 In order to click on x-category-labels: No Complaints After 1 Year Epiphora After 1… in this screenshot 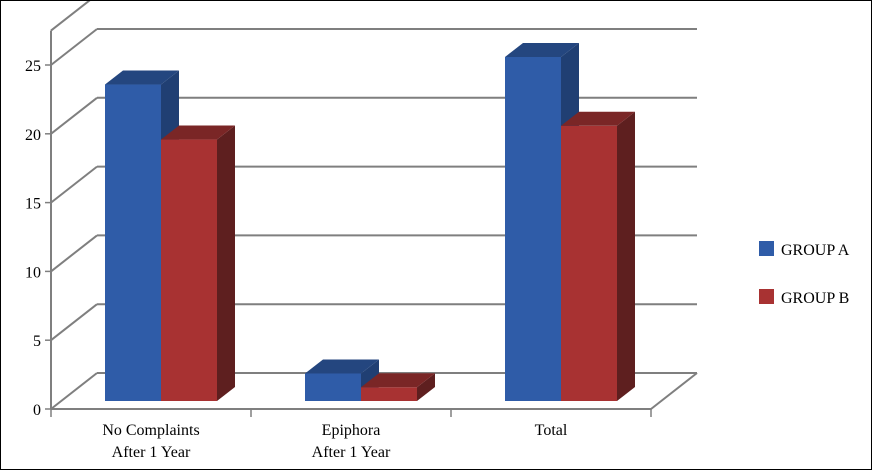, I will do `click(335, 441)`.